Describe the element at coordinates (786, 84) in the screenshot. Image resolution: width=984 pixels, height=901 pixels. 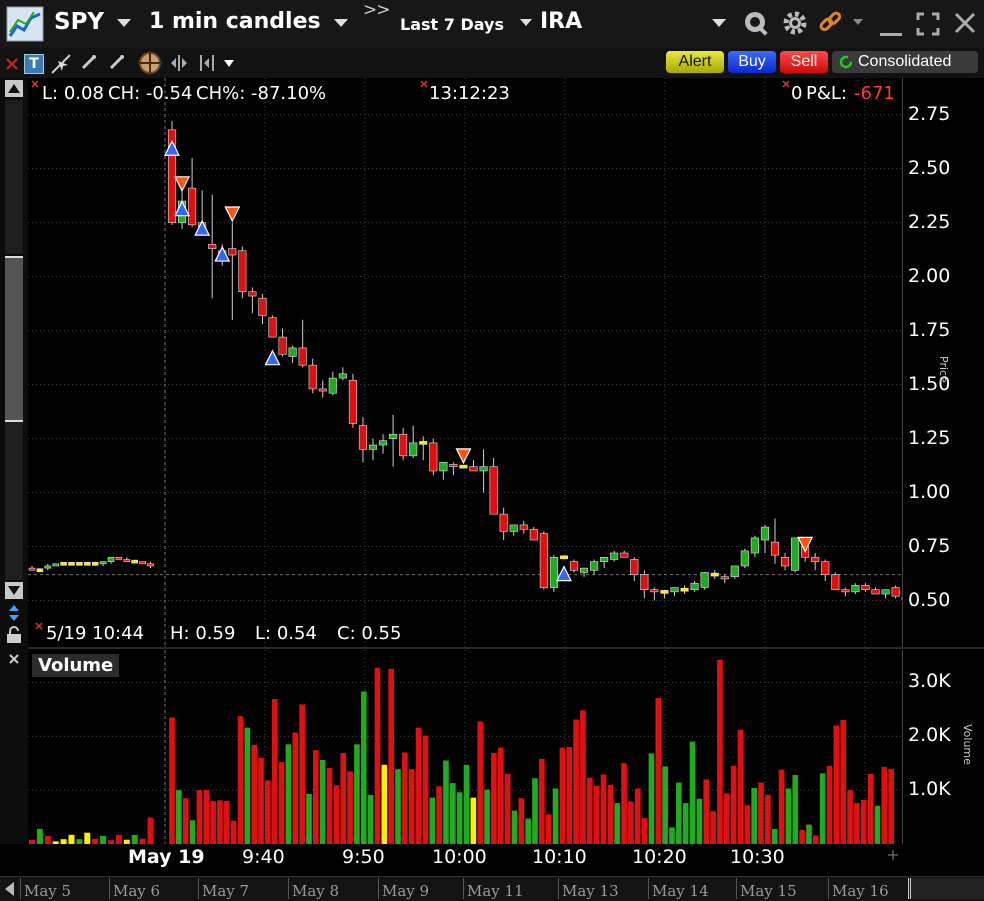
I see `close-pnl-icon` at that location.